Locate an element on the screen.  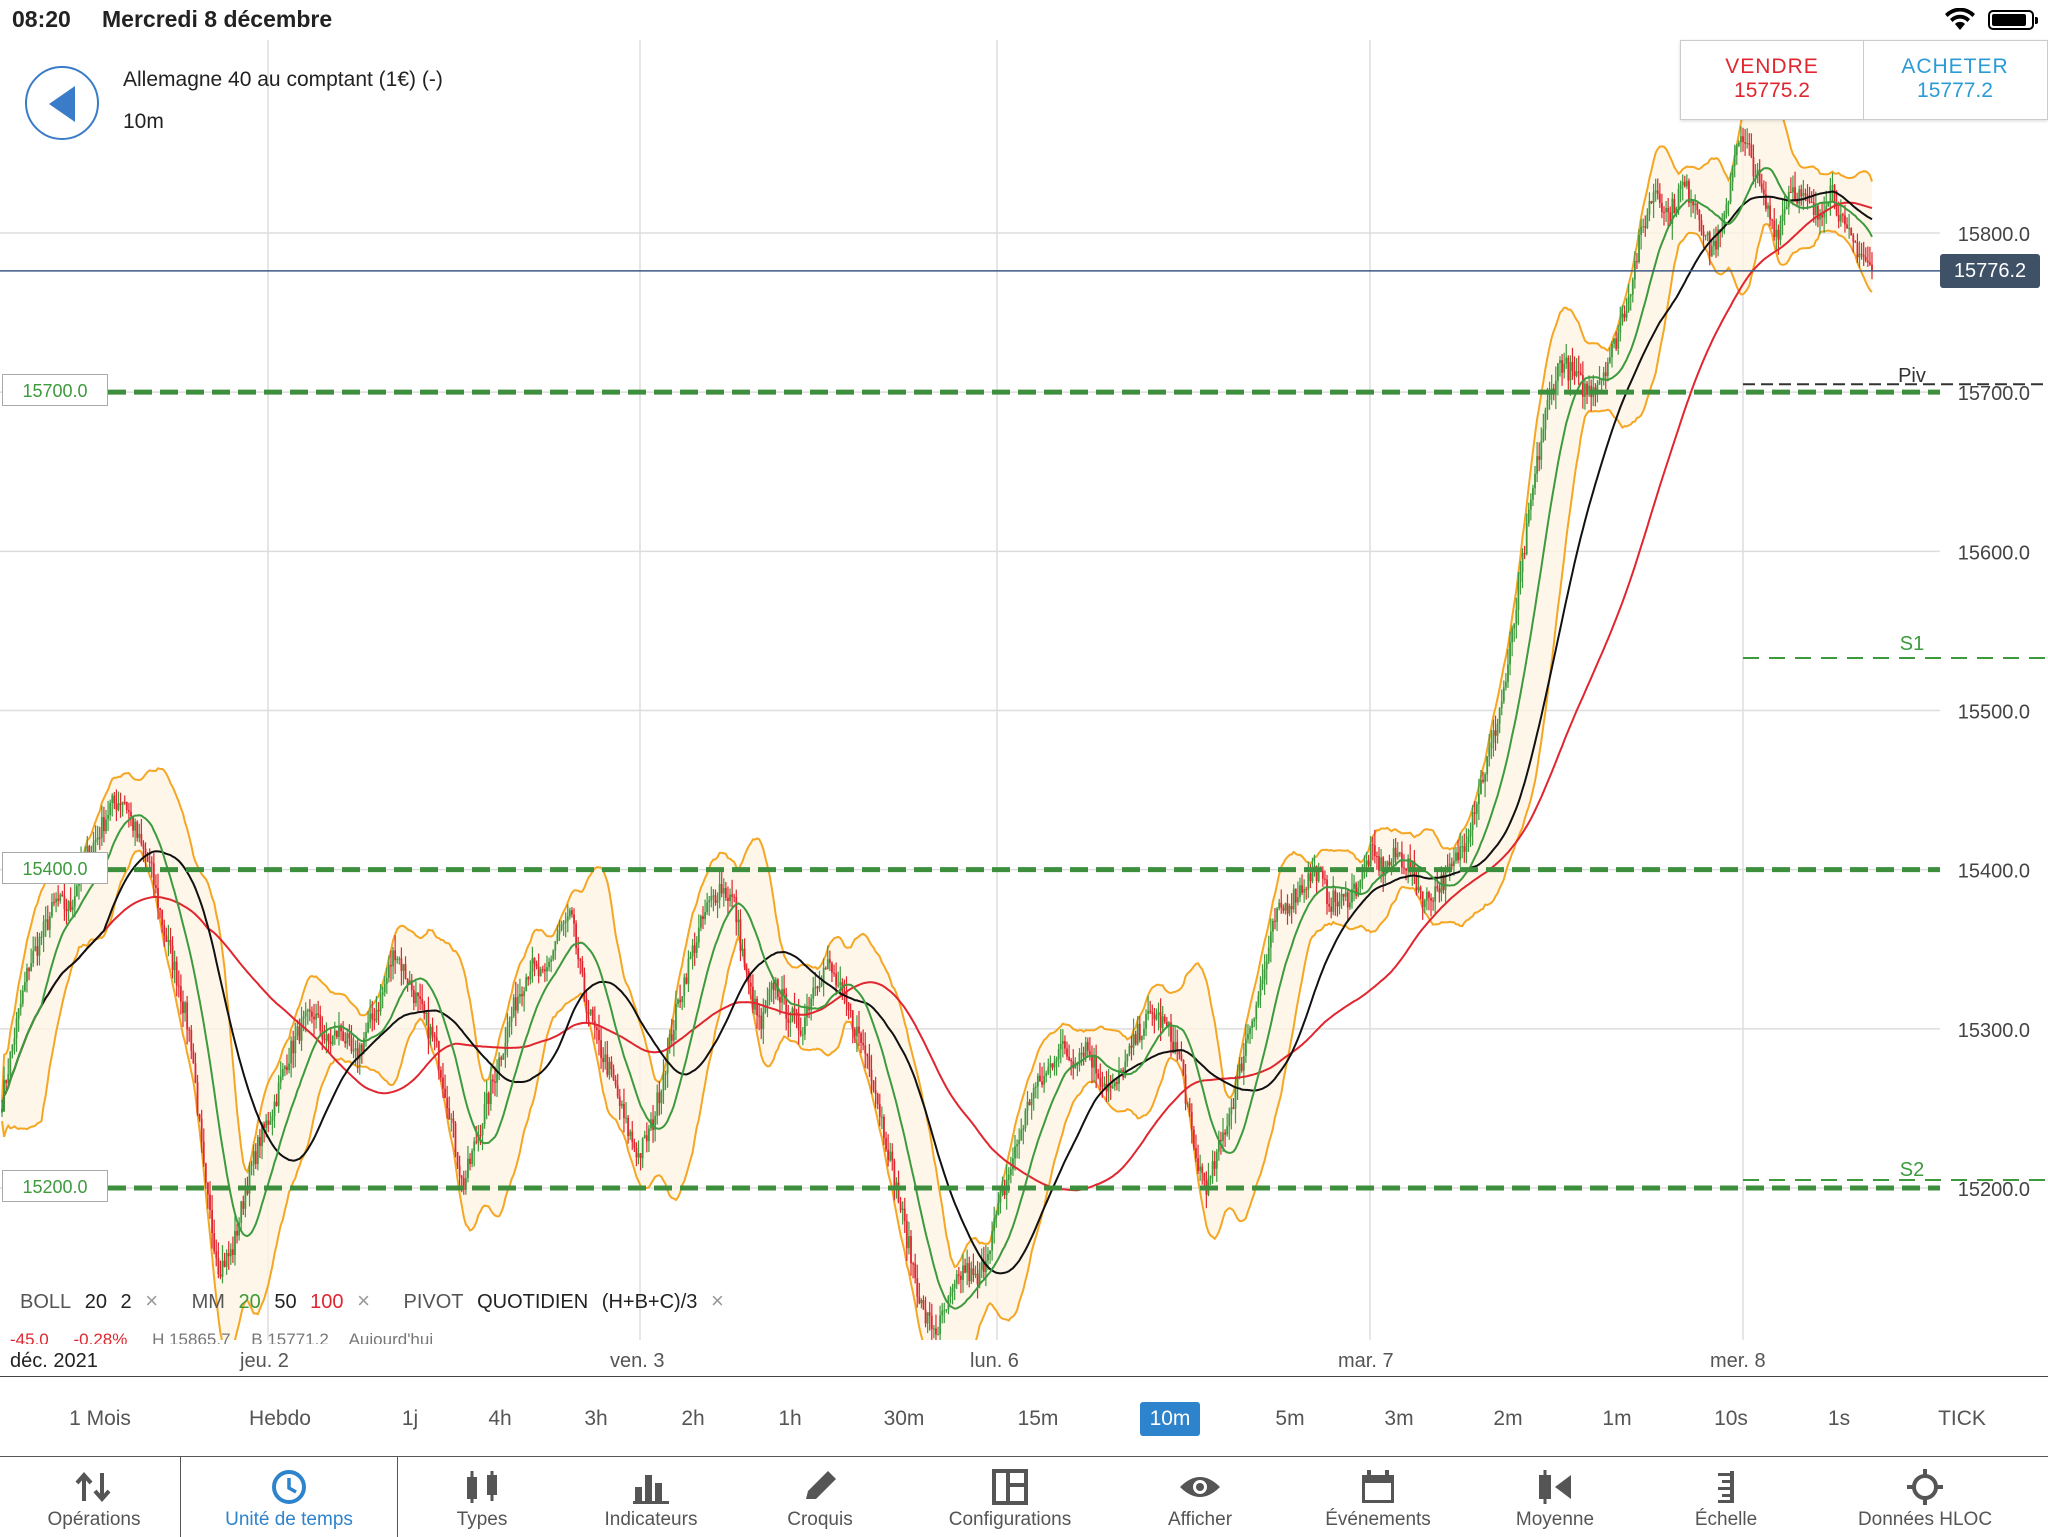
level-box-15400: 15400.0 is located at coordinates (55, 868).